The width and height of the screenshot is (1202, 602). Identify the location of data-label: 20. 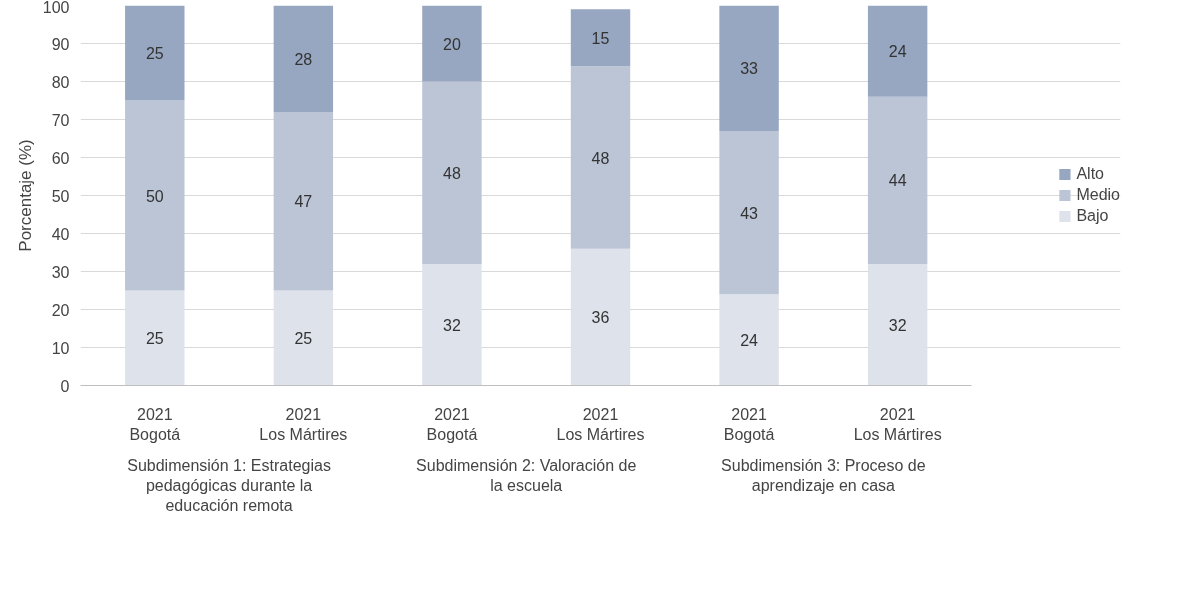
(452, 44).